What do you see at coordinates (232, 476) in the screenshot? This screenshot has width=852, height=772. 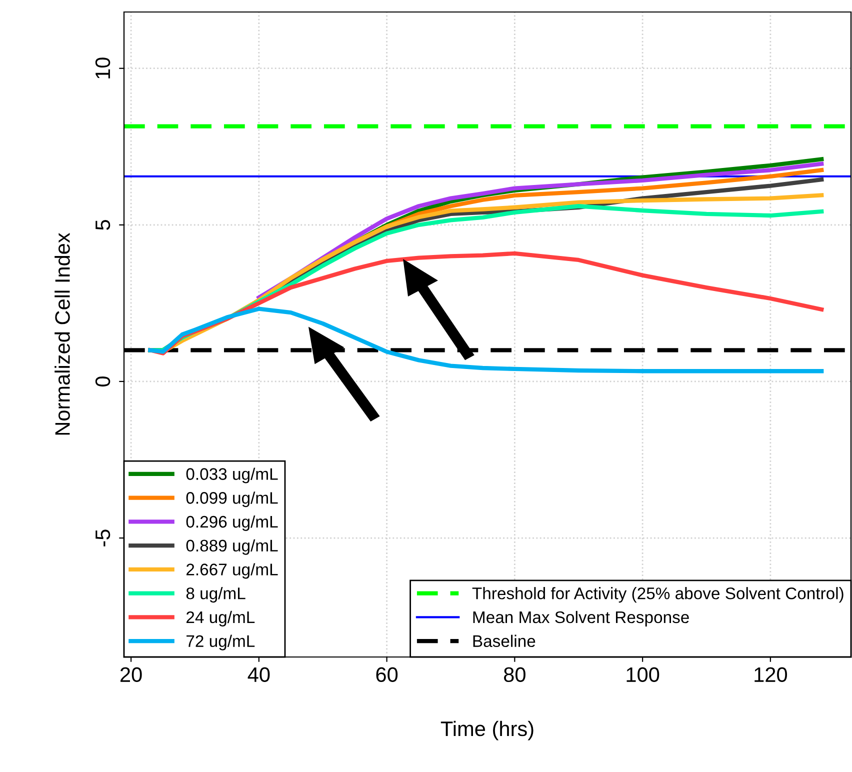 I see `legend-label: 0.033 ug/mL` at bounding box center [232, 476].